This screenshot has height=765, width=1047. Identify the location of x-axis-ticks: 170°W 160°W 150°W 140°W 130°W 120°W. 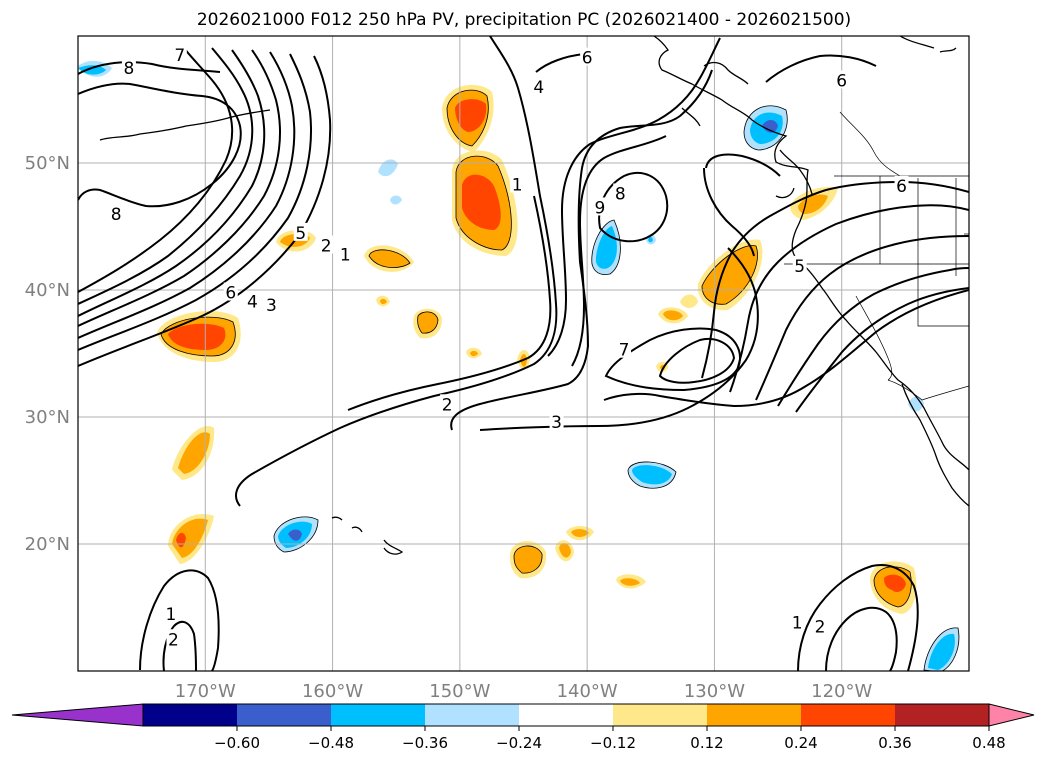
(524, 691).